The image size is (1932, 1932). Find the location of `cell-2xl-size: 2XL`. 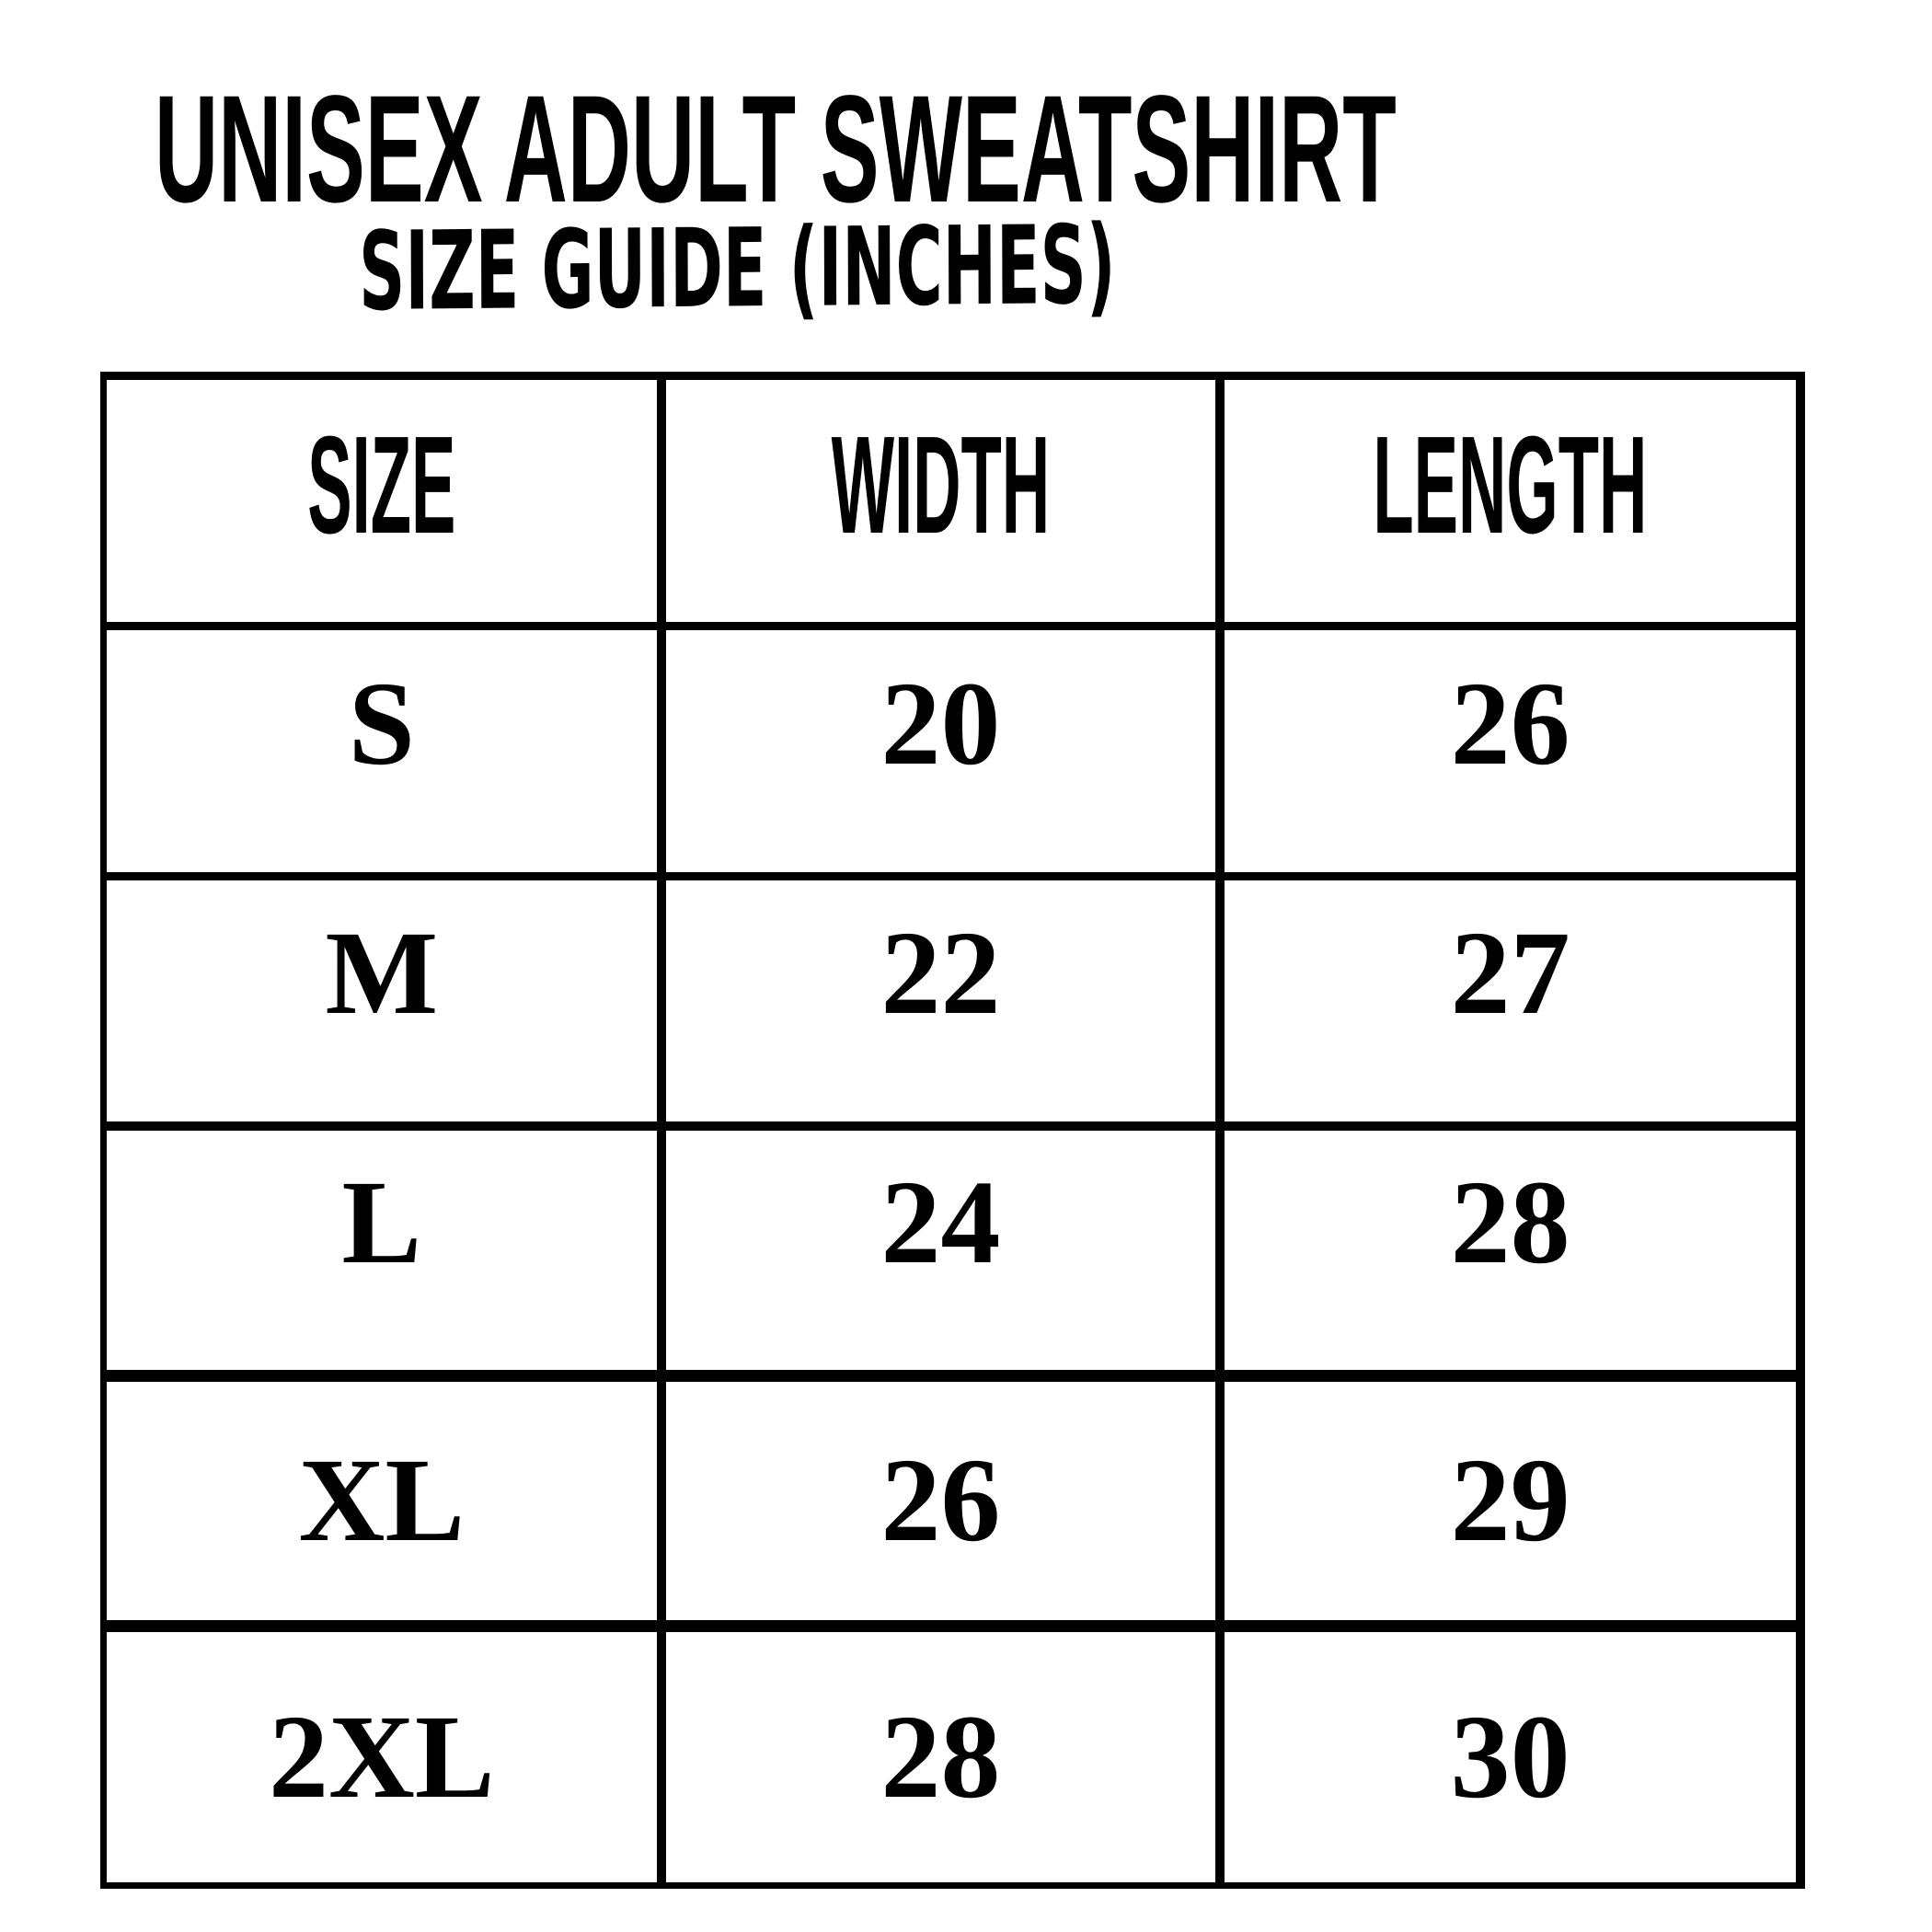

cell-2xl-size: 2XL is located at coordinates (386, 1756).